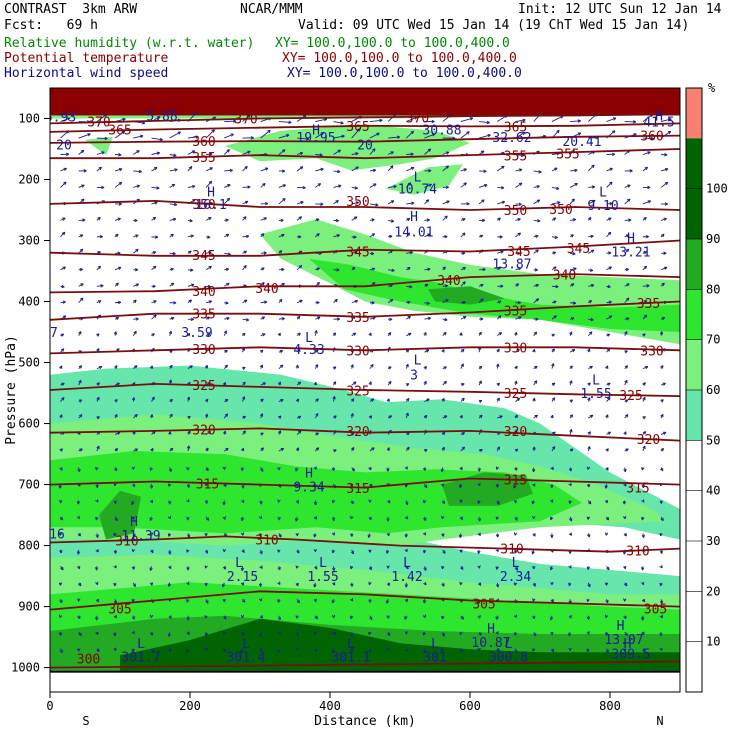  What do you see at coordinates (399, 58) in the screenshot?
I see `field-xy-theta: XY= 100.0,100.0 to 100.0,400.0` at bounding box center [399, 58].